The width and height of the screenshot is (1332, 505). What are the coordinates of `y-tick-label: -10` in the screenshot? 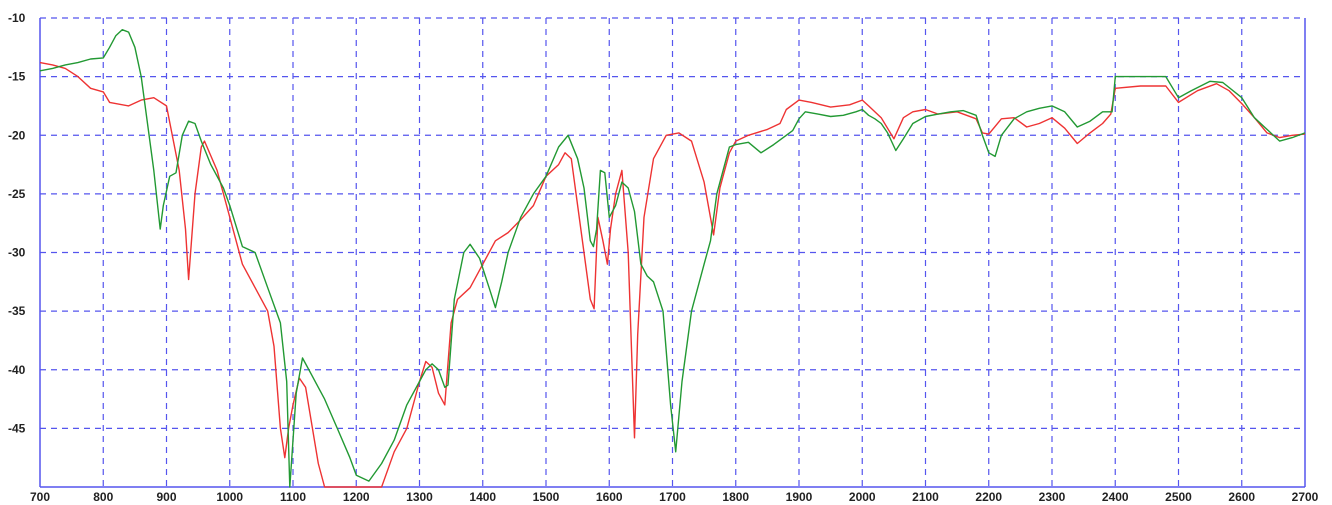 It's located at (17, 18).